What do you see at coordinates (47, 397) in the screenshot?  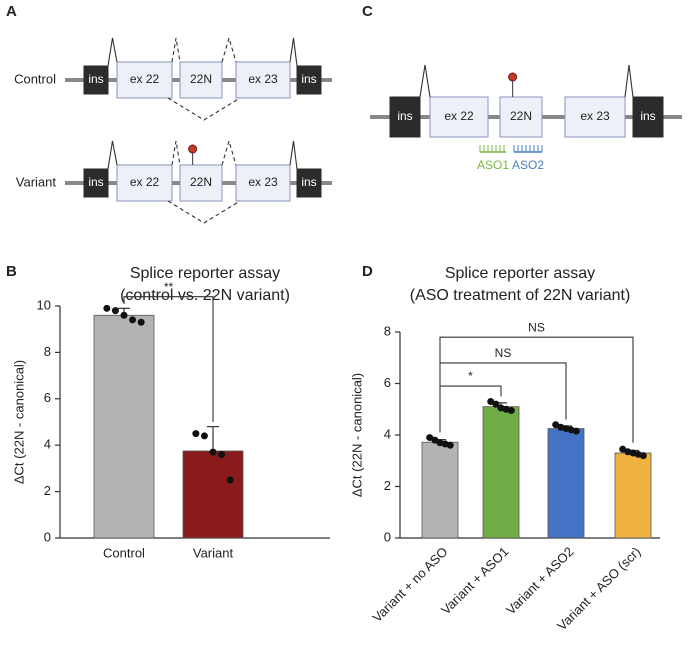 I see `y-tick-label: 6` at bounding box center [47, 397].